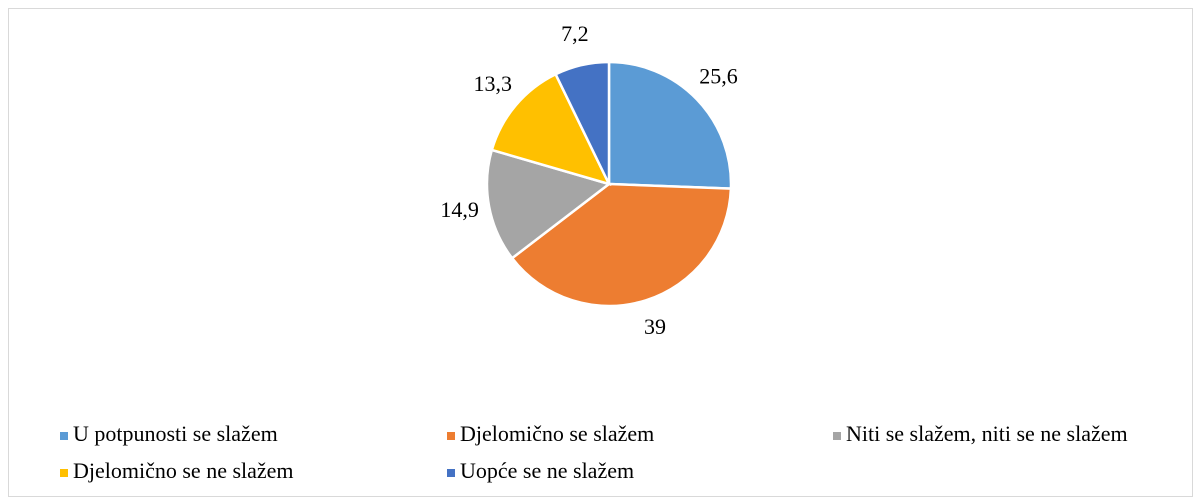  Describe the element at coordinates (655, 326) in the screenshot. I see `data-label: 39` at that location.